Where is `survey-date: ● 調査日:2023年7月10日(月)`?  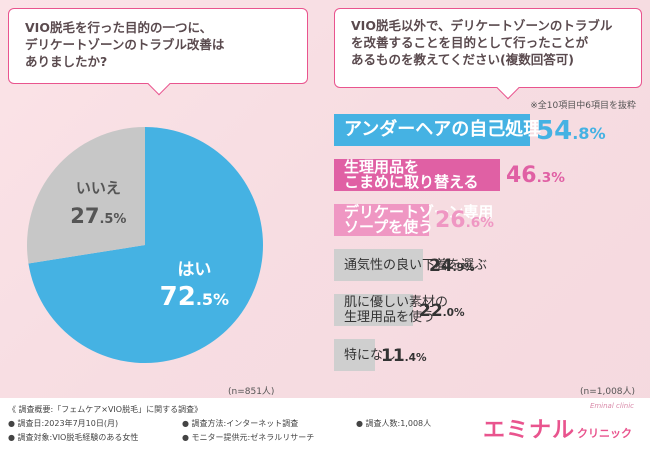 survey-date: ● 調査日:2023年7月10日(月) is located at coordinates (63, 423).